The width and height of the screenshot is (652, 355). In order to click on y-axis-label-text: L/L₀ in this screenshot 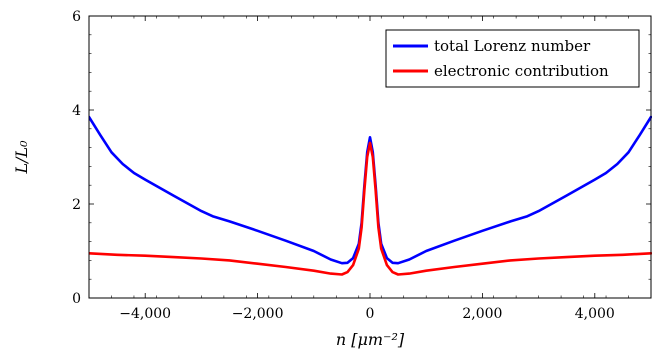, I will do `click(21, 157)`.